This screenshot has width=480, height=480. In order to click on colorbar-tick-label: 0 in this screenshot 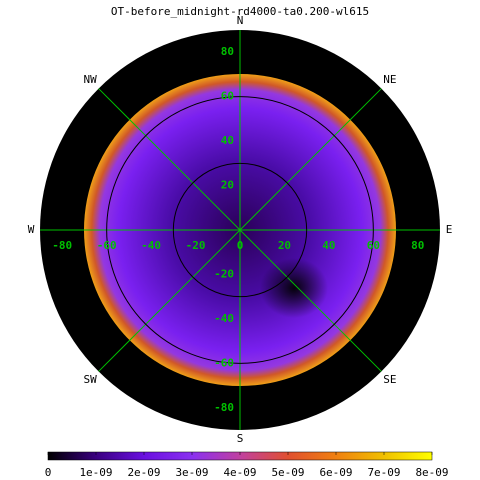, I will do `click(48, 472)`.